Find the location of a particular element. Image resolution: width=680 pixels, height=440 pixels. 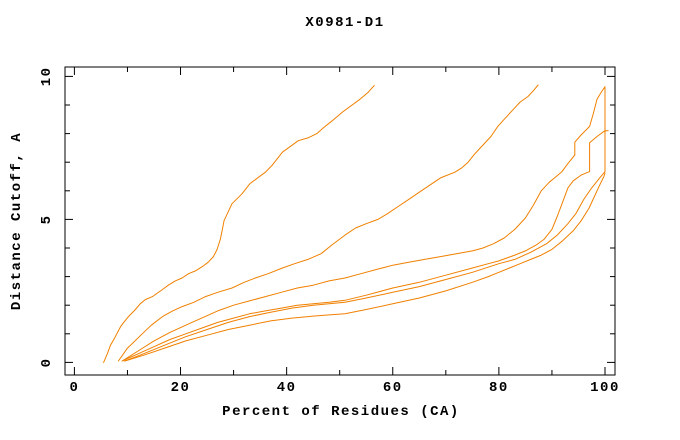

y-tick-labels: 0 5 10 is located at coordinates (47, 216).